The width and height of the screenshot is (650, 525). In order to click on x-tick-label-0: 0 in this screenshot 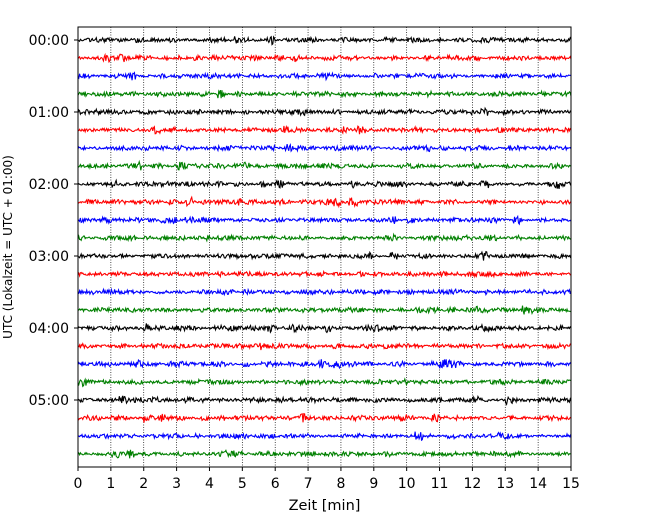, I will do `click(78, 484)`.